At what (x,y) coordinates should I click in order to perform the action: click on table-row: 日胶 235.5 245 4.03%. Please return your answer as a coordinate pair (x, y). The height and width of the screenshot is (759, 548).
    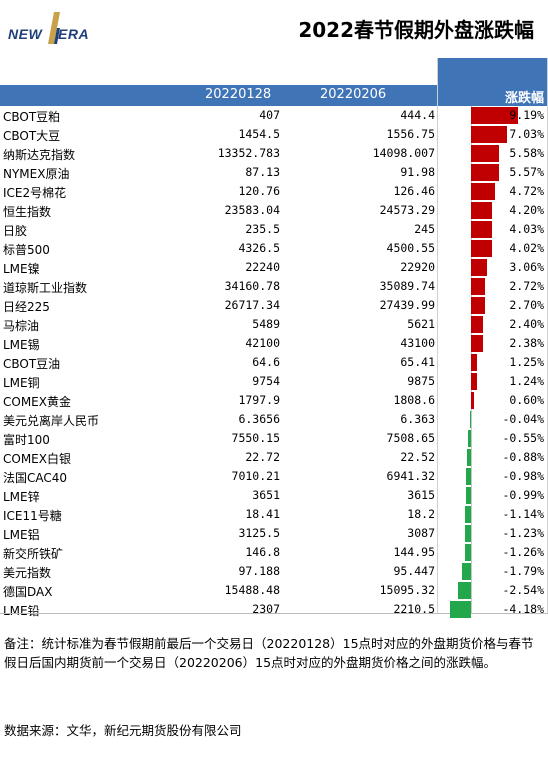
    Looking at the image, I should click on (274, 229).